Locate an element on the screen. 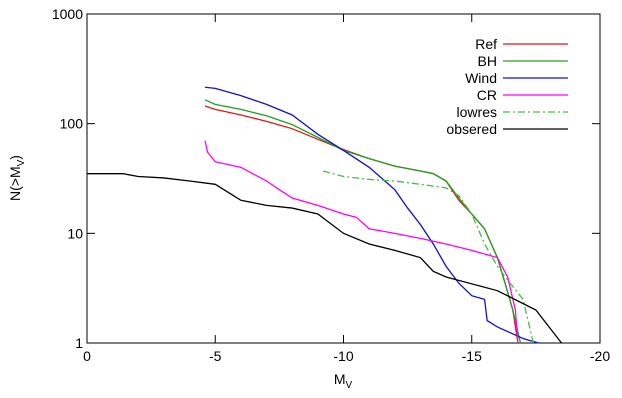  legend-label: Wind is located at coordinates (481, 78).